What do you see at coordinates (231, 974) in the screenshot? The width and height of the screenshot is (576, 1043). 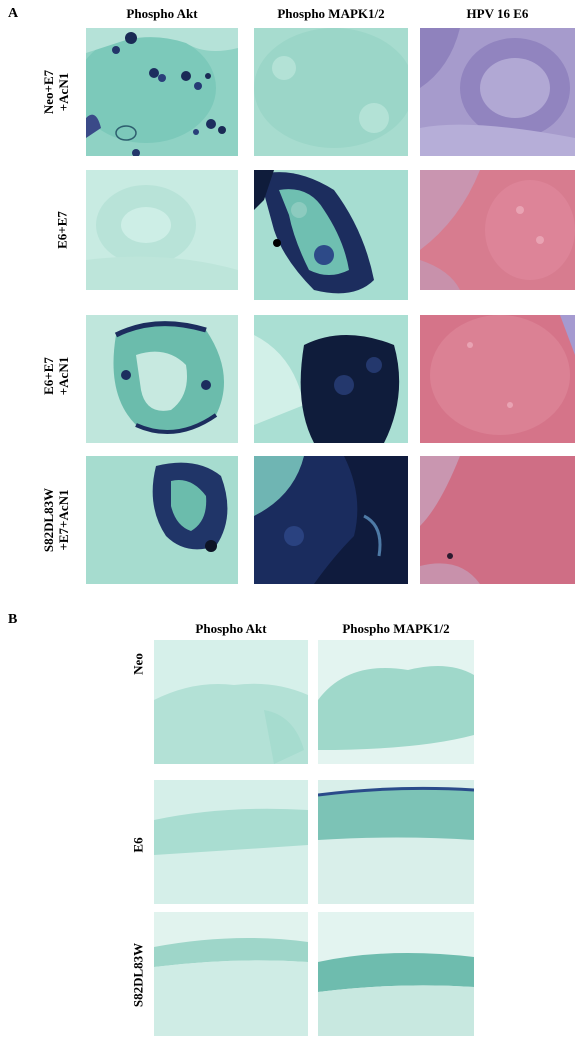 I see `micrograph-b-akt-s82dl83w` at bounding box center [231, 974].